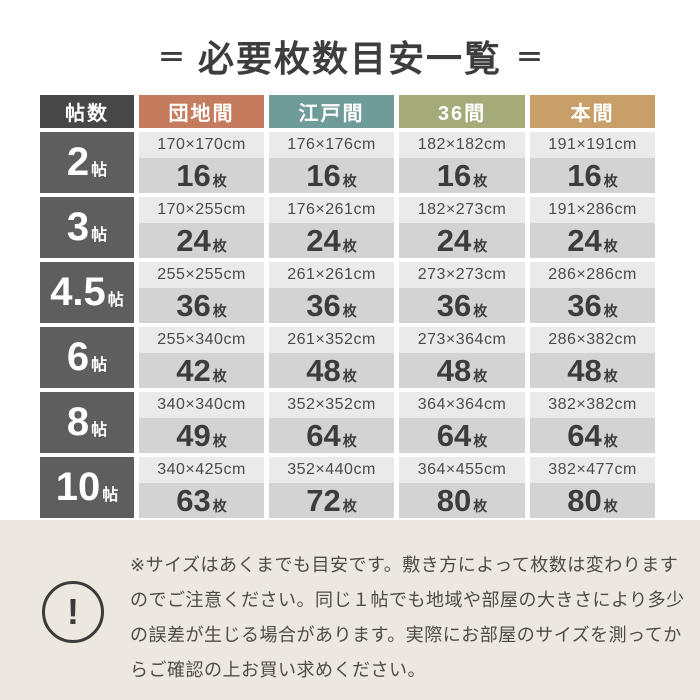 Image resolution: width=700 pixels, height=700 pixels. I want to click on table-cell: 191×191cm 16 枚, so click(592, 162).